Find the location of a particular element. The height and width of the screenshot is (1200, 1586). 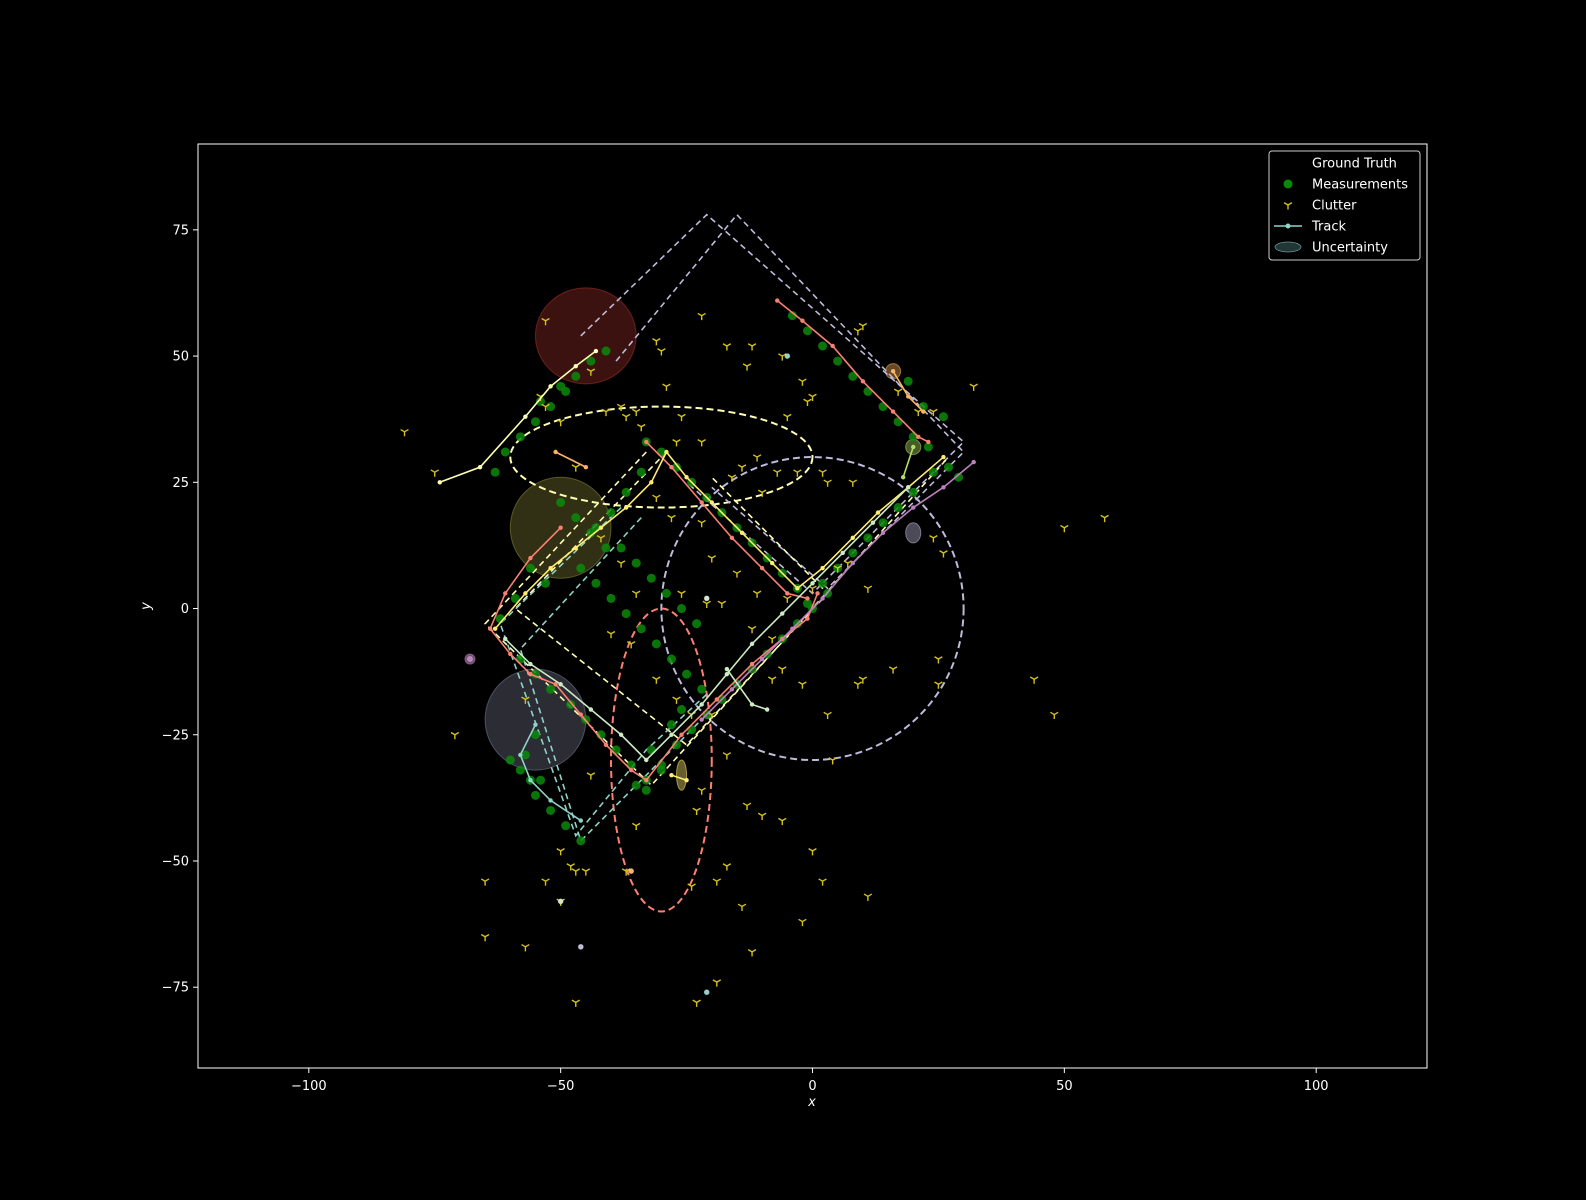

legend-frame is located at coordinates (1344, 205).